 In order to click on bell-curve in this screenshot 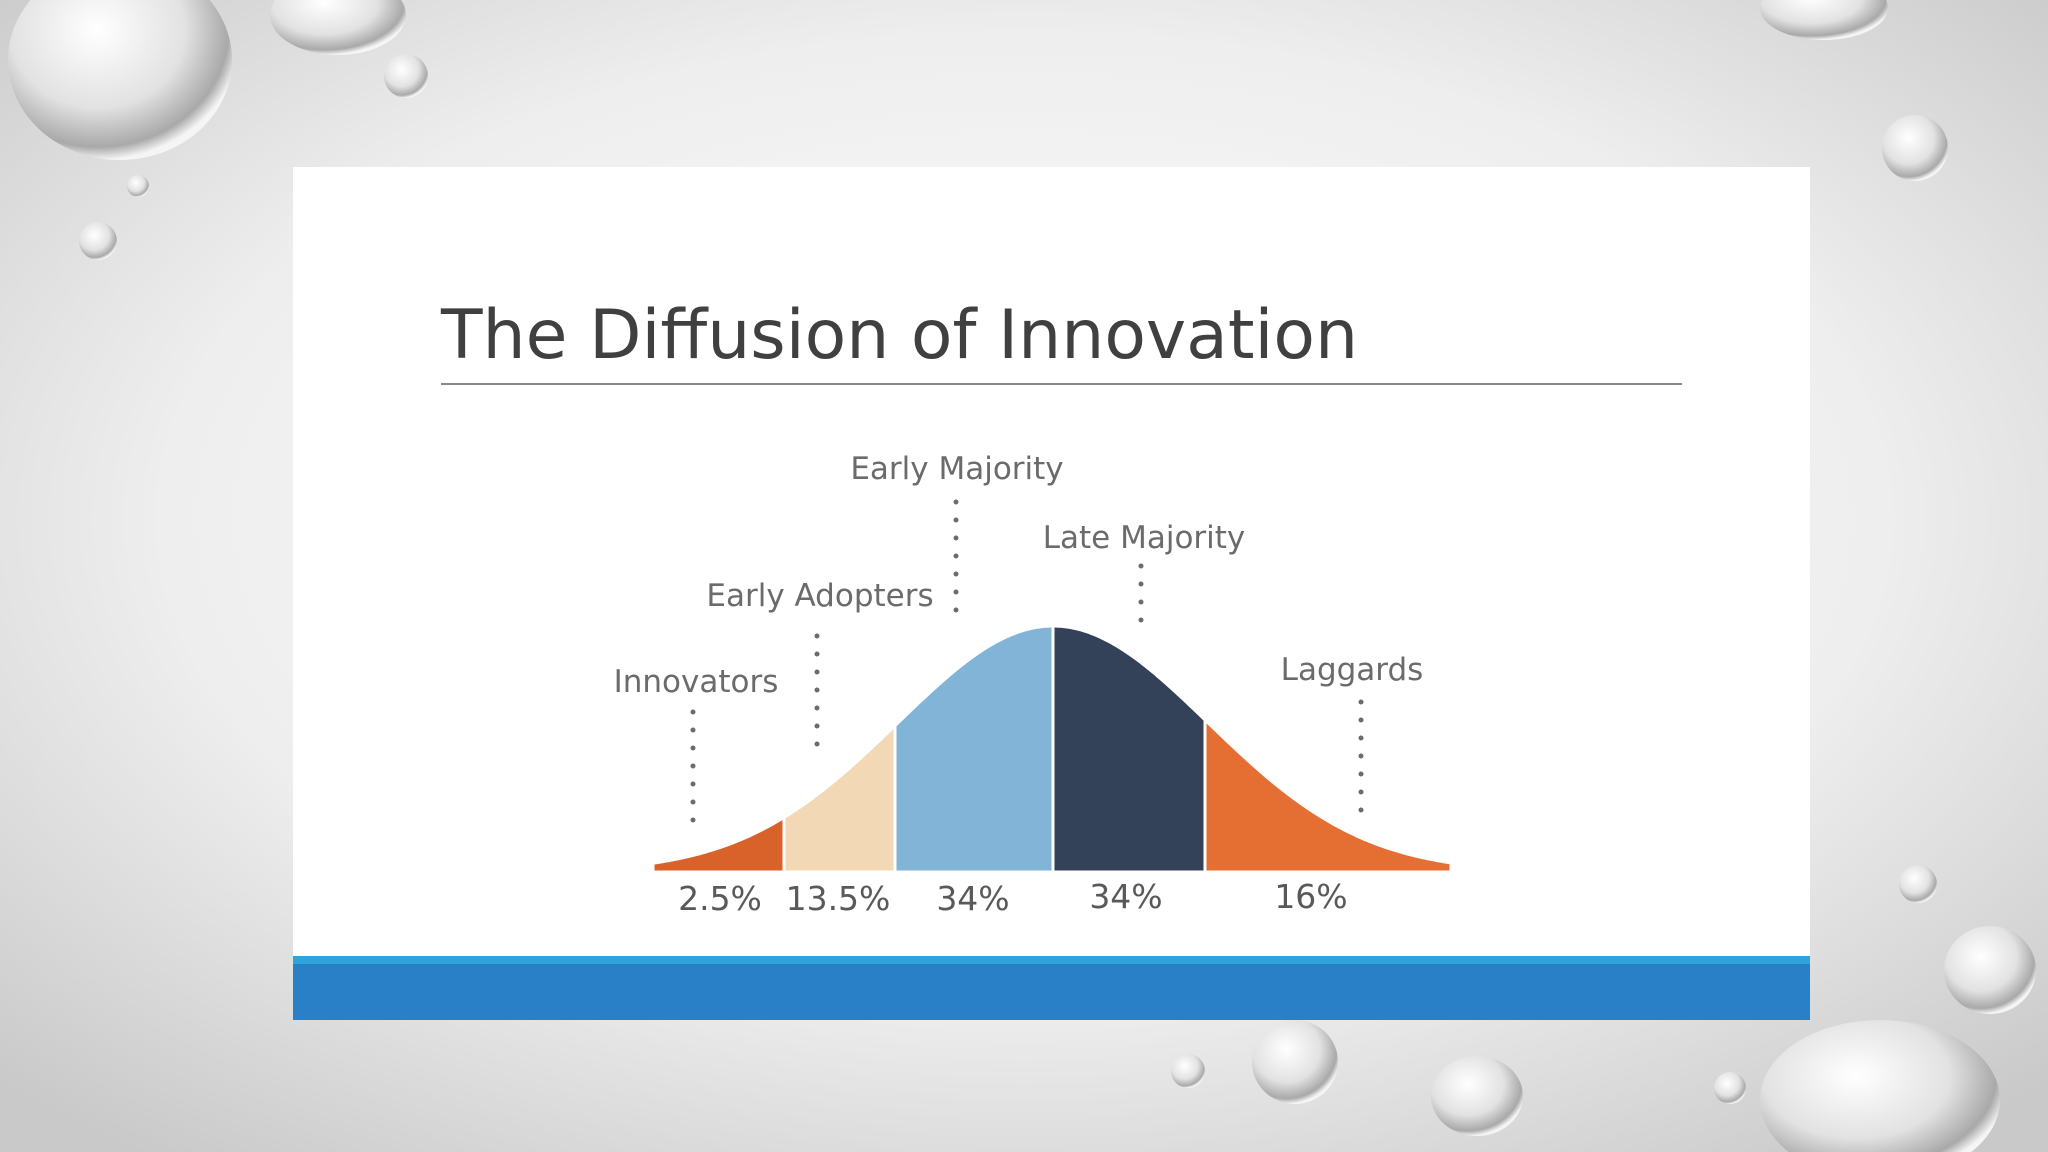, I will do `click(1052, 749)`.